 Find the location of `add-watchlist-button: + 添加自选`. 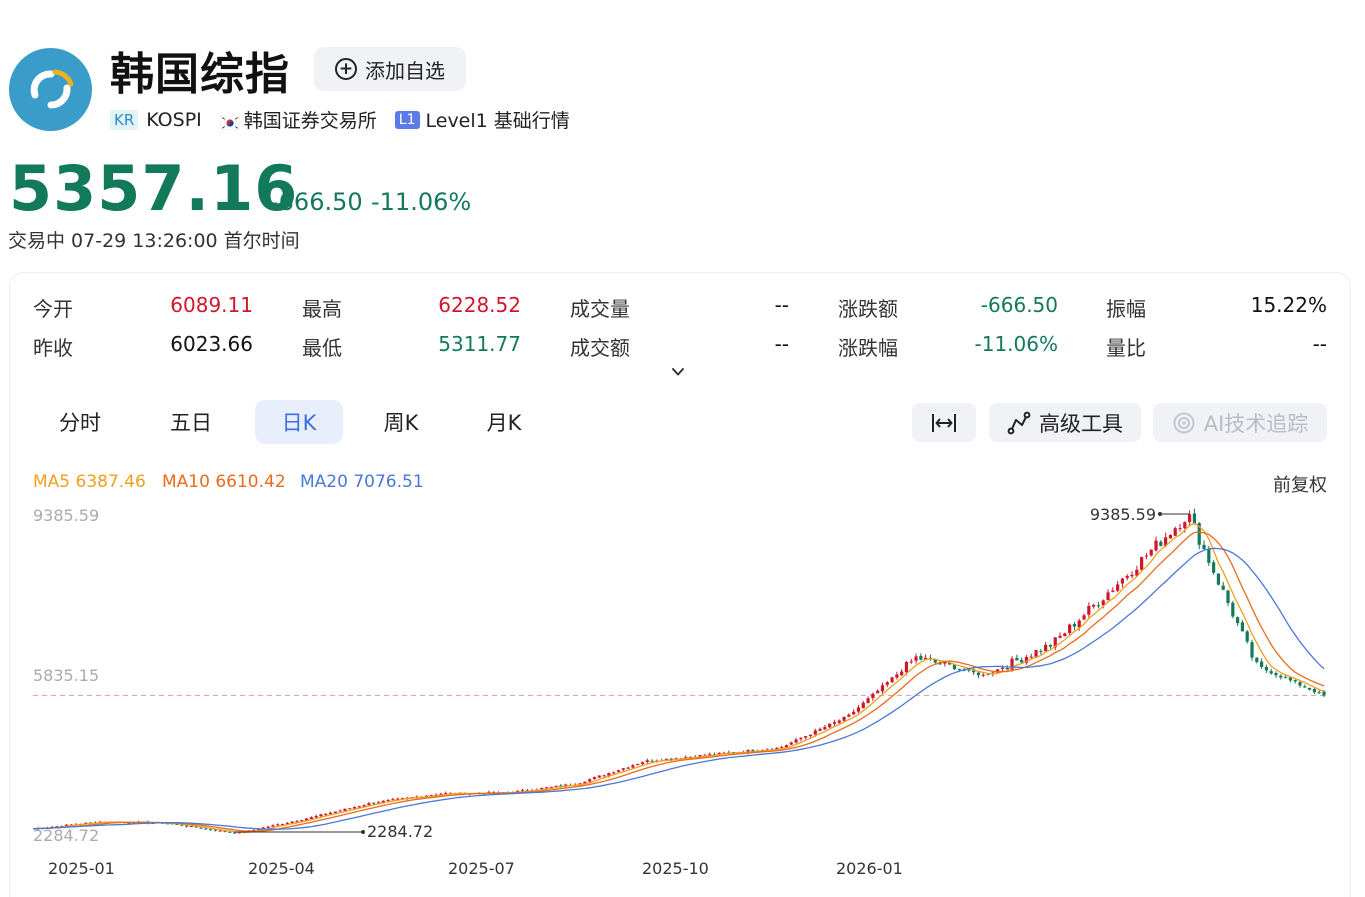

add-watchlist-button: + 添加自选 is located at coordinates (390, 69).